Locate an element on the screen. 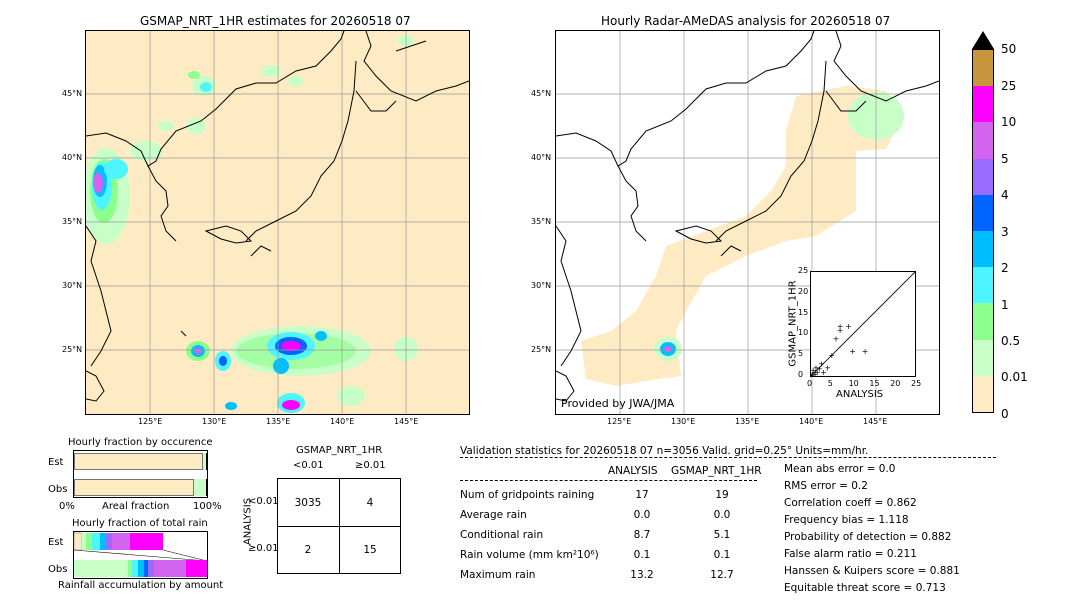 This screenshot has height=612, width=1080. occurrence-bar-obs is located at coordinates (140, 487).